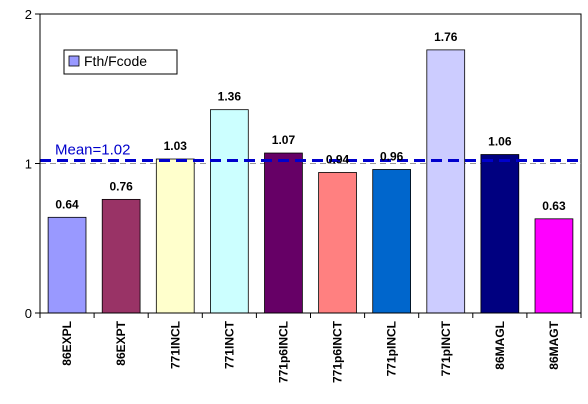  Describe the element at coordinates (67, 265) in the screenshot. I see `bar-86EXPL` at that location.